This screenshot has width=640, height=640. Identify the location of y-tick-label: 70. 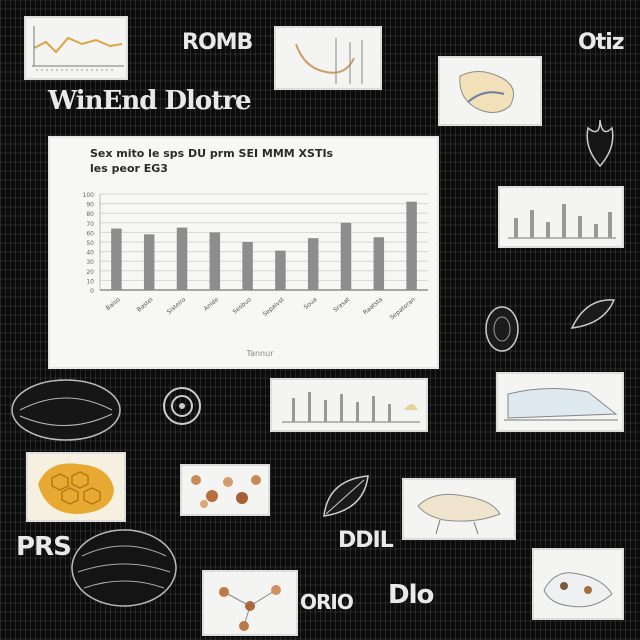
(90, 224).